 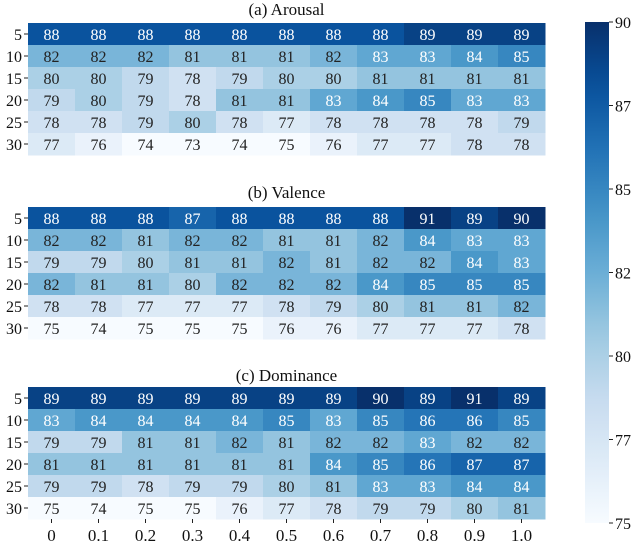 I want to click on y-tick-label: 30, so click(x=14, y=509).